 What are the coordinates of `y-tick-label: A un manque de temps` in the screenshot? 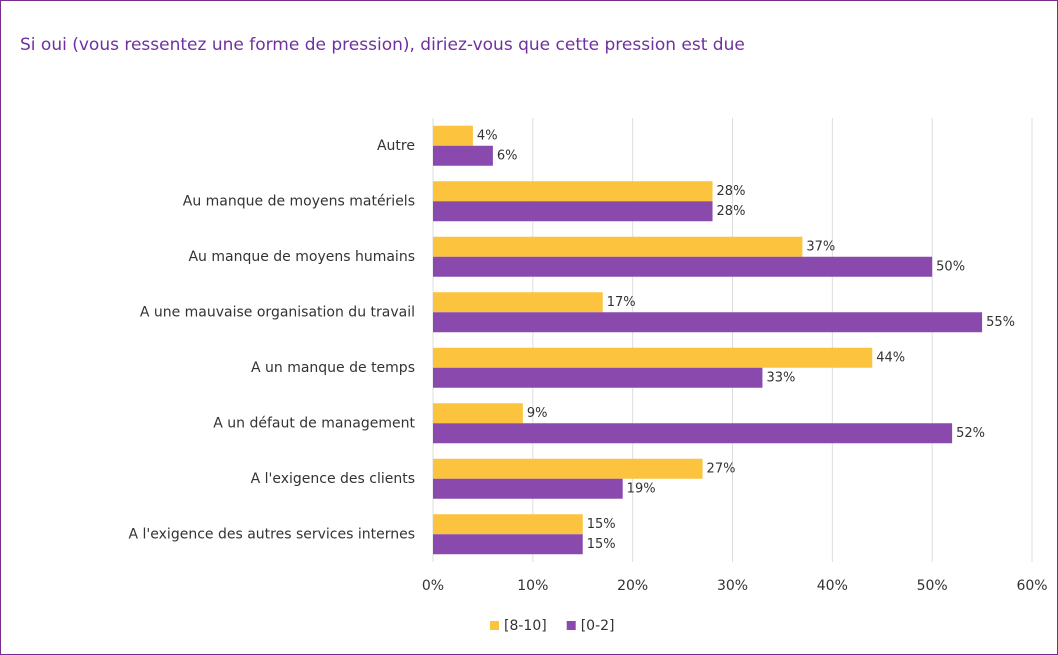 It's located at (333, 368).